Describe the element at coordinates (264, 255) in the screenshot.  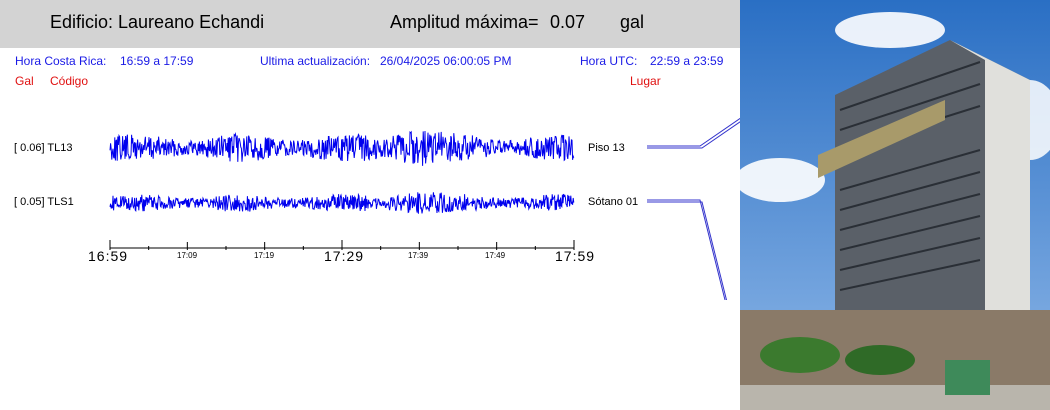
I see `axis-minor-label-1: 17:19` at that location.